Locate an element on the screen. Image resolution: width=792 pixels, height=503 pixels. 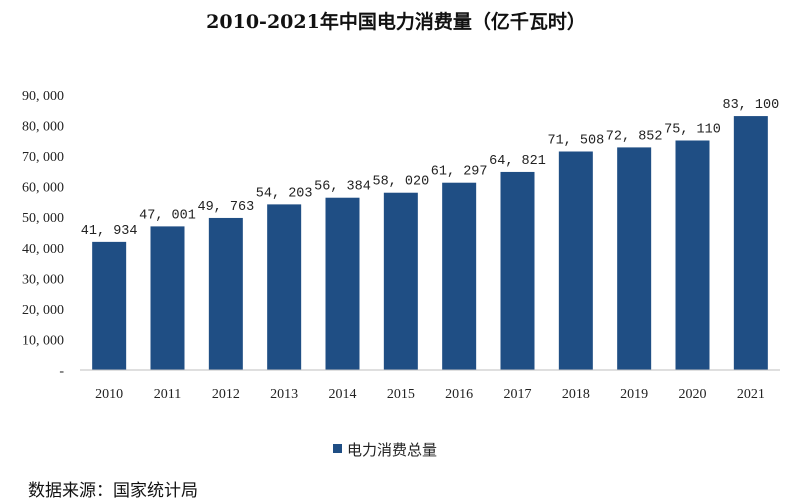
y-tick-label: 30, 000 is located at coordinates (43, 279).